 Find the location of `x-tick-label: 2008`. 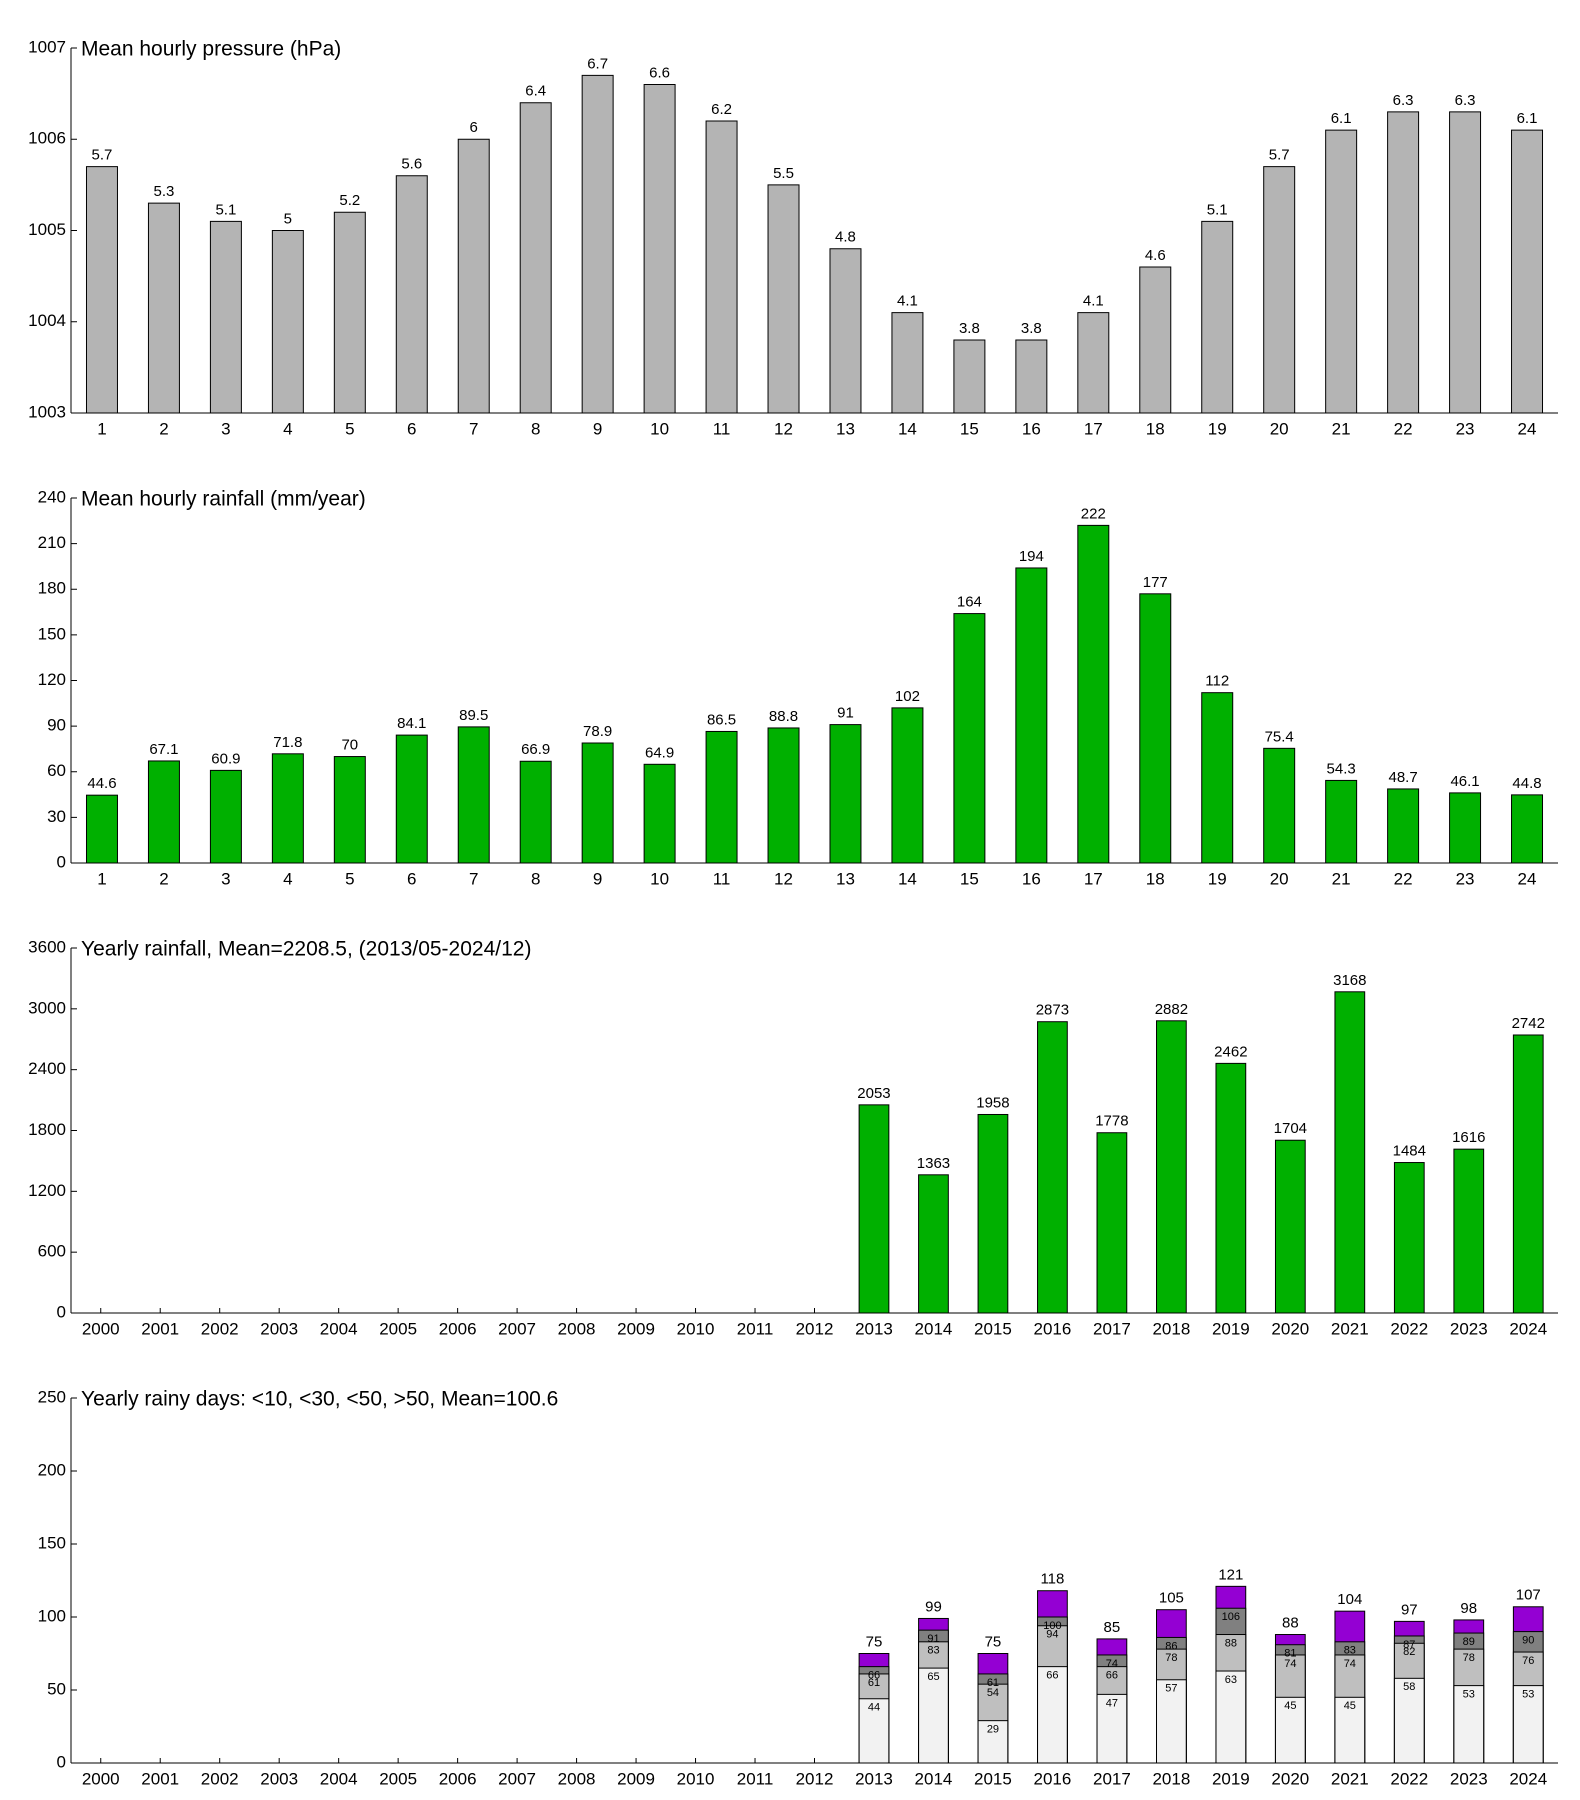

x-tick-label: 2008 is located at coordinates (577, 1328).